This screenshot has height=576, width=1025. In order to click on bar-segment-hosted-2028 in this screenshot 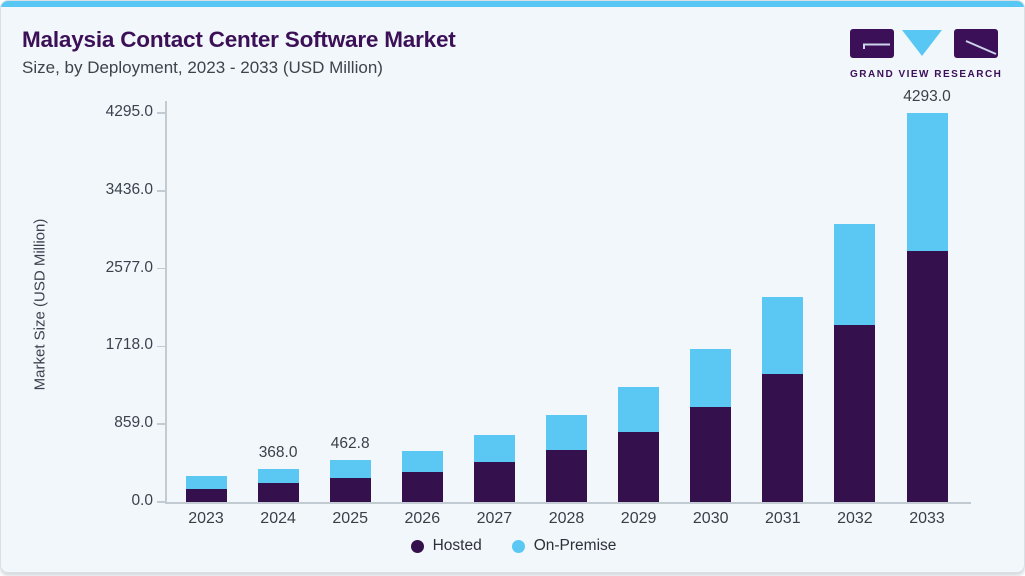, I will do `click(566, 476)`.